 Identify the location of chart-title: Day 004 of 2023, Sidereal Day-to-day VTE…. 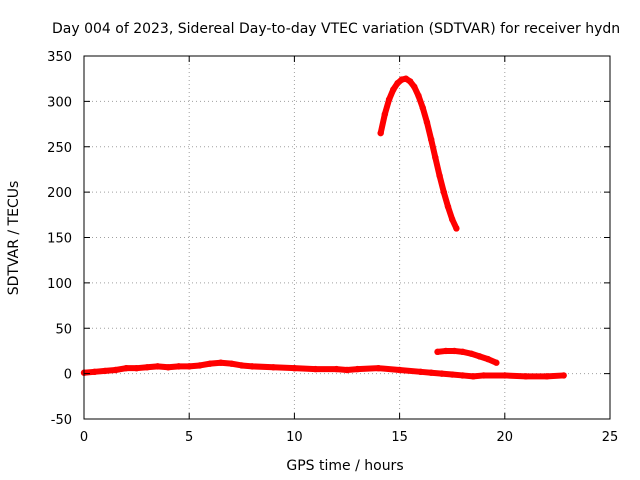
(336, 29).